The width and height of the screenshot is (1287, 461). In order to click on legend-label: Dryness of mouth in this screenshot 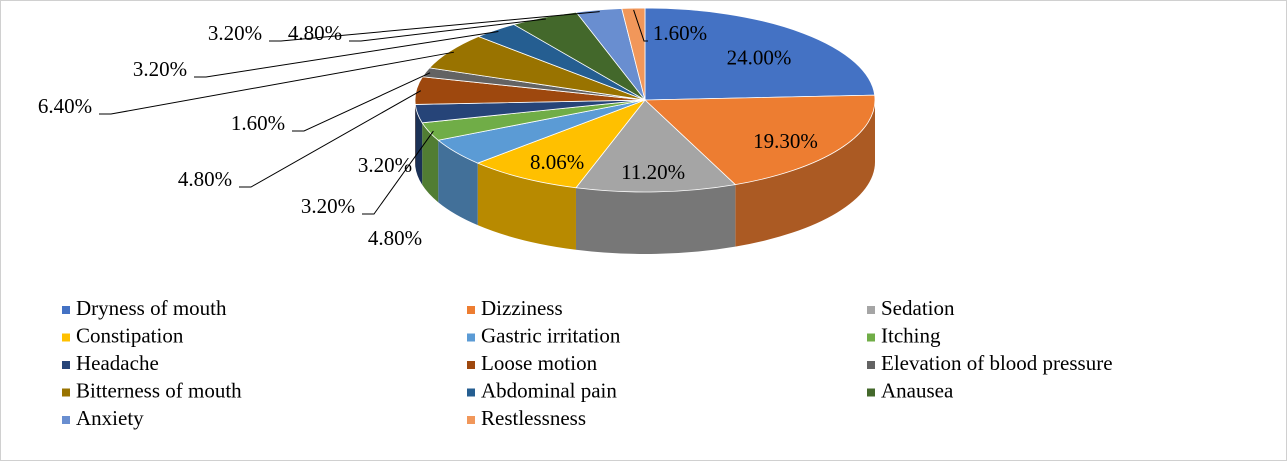, I will do `click(151, 308)`.